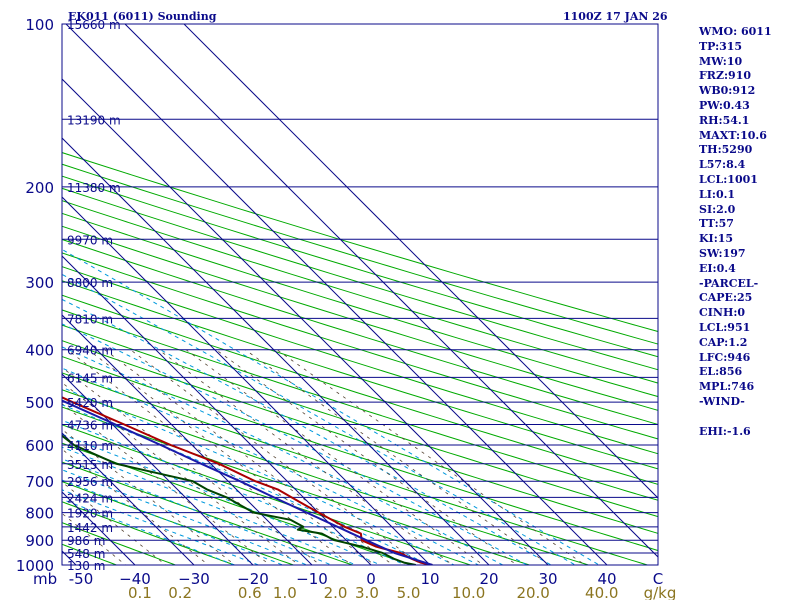  What do you see at coordinates (39, 541) in the screenshot?
I see `pressure-tick-label: 900` at bounding box center [39, 541].